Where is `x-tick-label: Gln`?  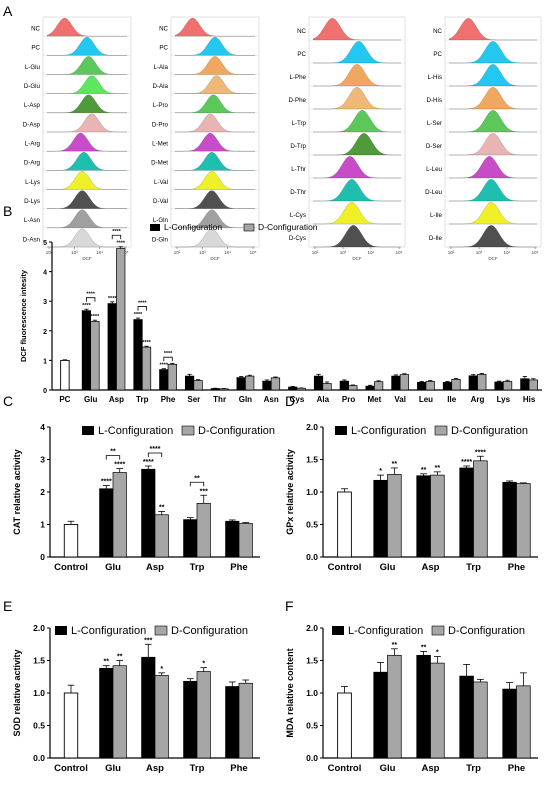 x-tick-label: Gln is located at coordinates (245, 399).